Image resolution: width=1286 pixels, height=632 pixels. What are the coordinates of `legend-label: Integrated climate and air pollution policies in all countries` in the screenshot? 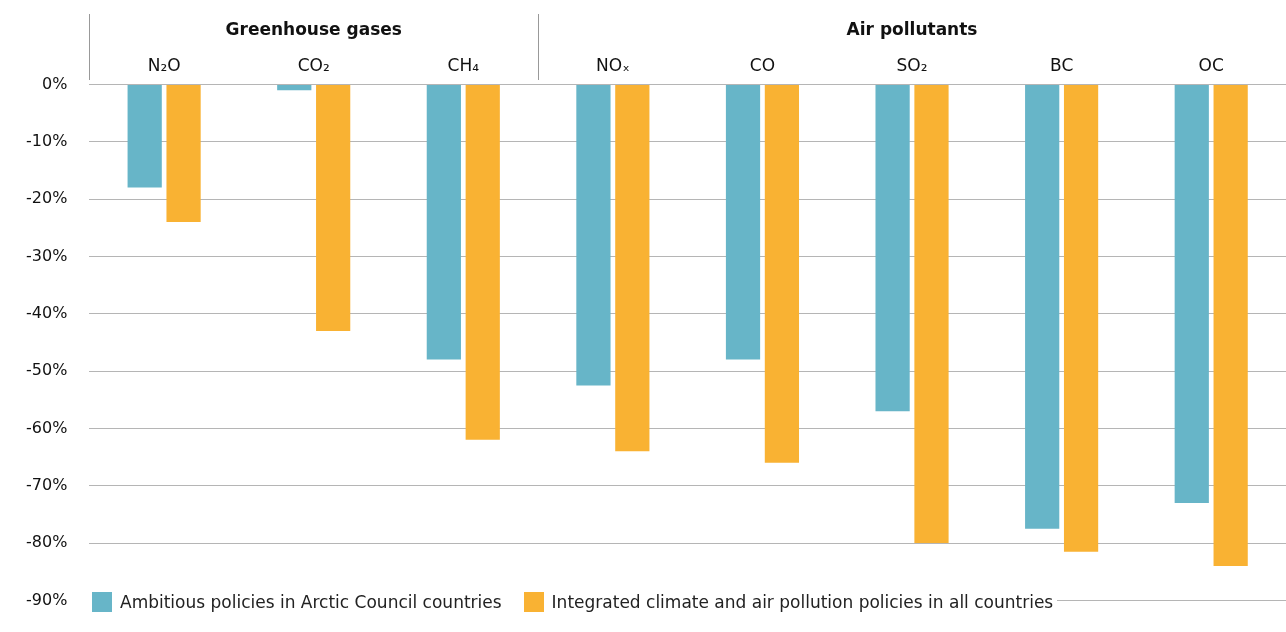 It's located at (802, 602).